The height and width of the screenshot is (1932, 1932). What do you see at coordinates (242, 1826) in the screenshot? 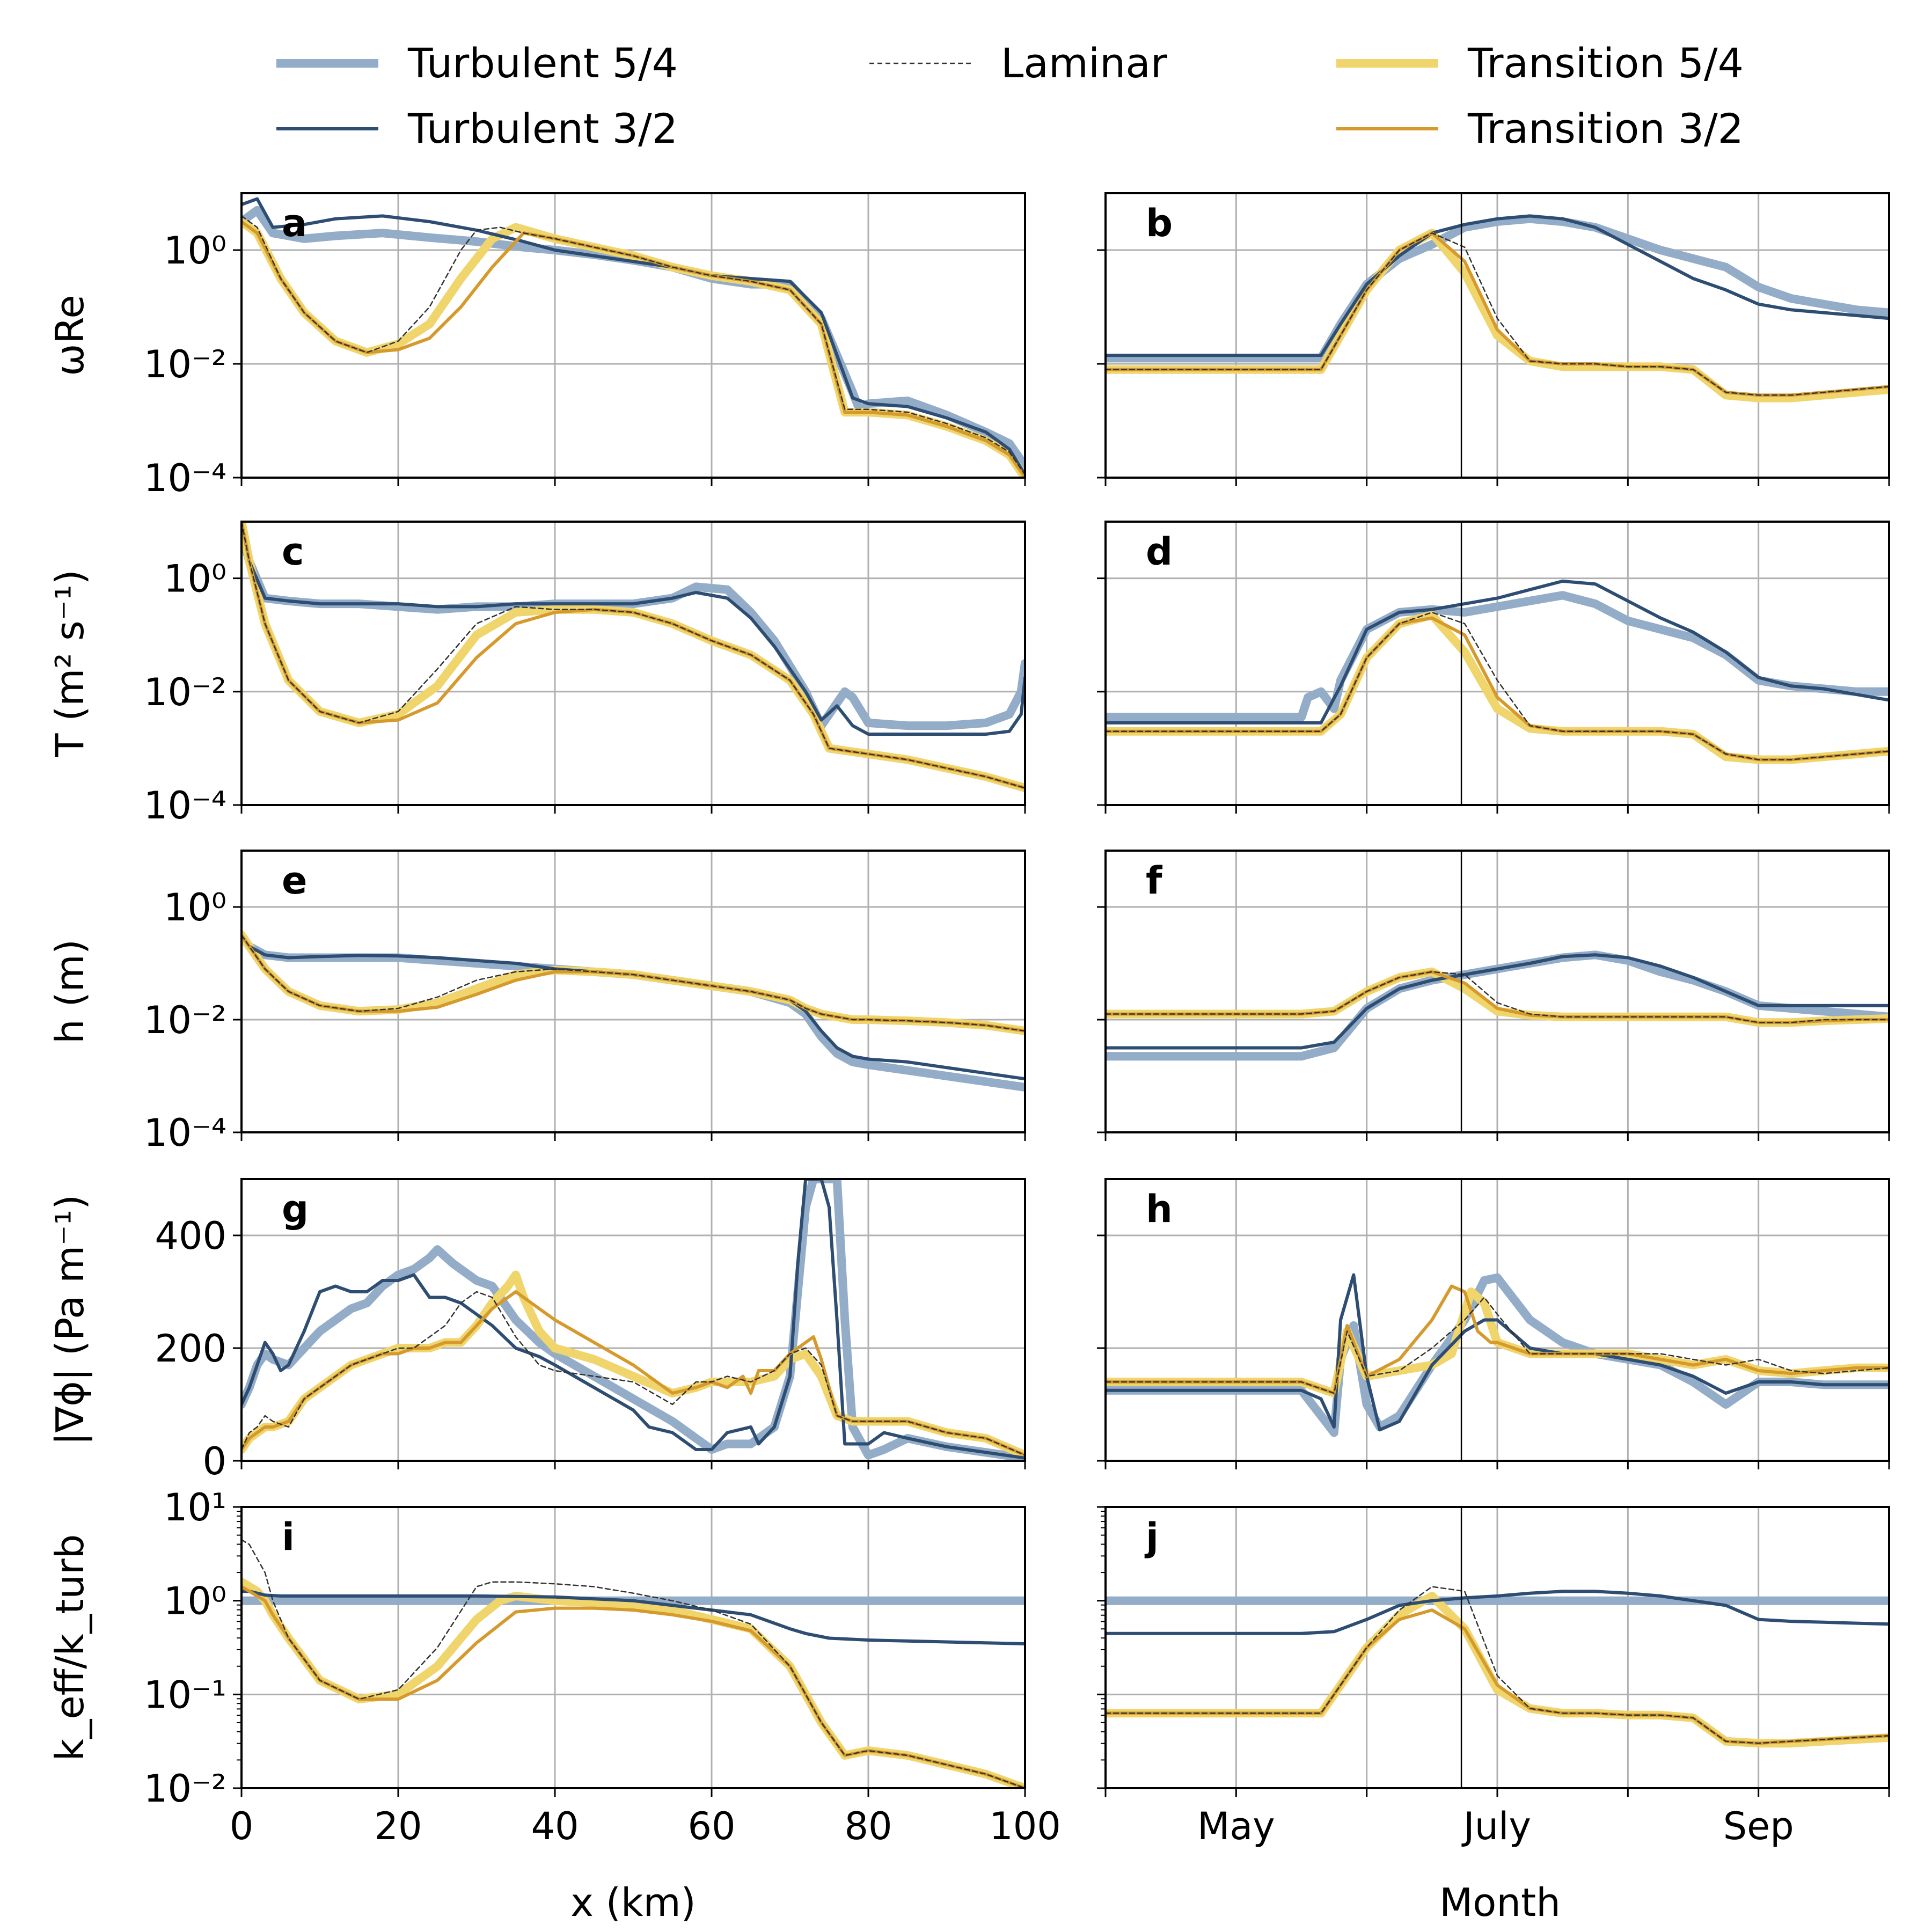
I see `x-tick-label: 0` at bounding box center [242, 1826].